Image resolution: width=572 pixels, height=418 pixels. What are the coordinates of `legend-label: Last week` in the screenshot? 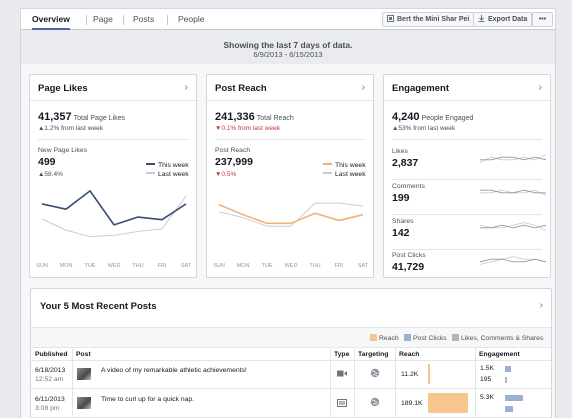 It's located at (350, 174).